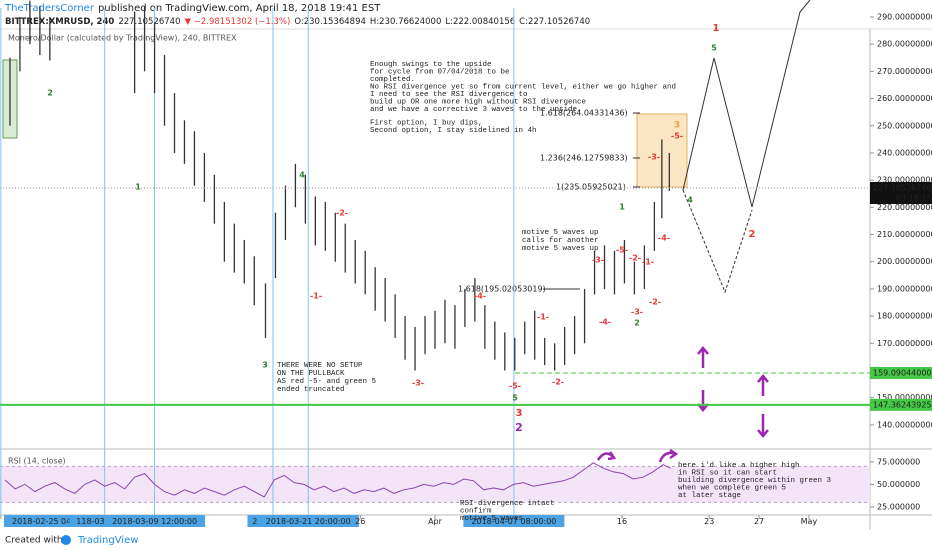 The height and width of the screenshot is (550, 932). Describe the element at coordinates (435, 521) in the screenshot. I see `x-tick-label: Apr` at that location.